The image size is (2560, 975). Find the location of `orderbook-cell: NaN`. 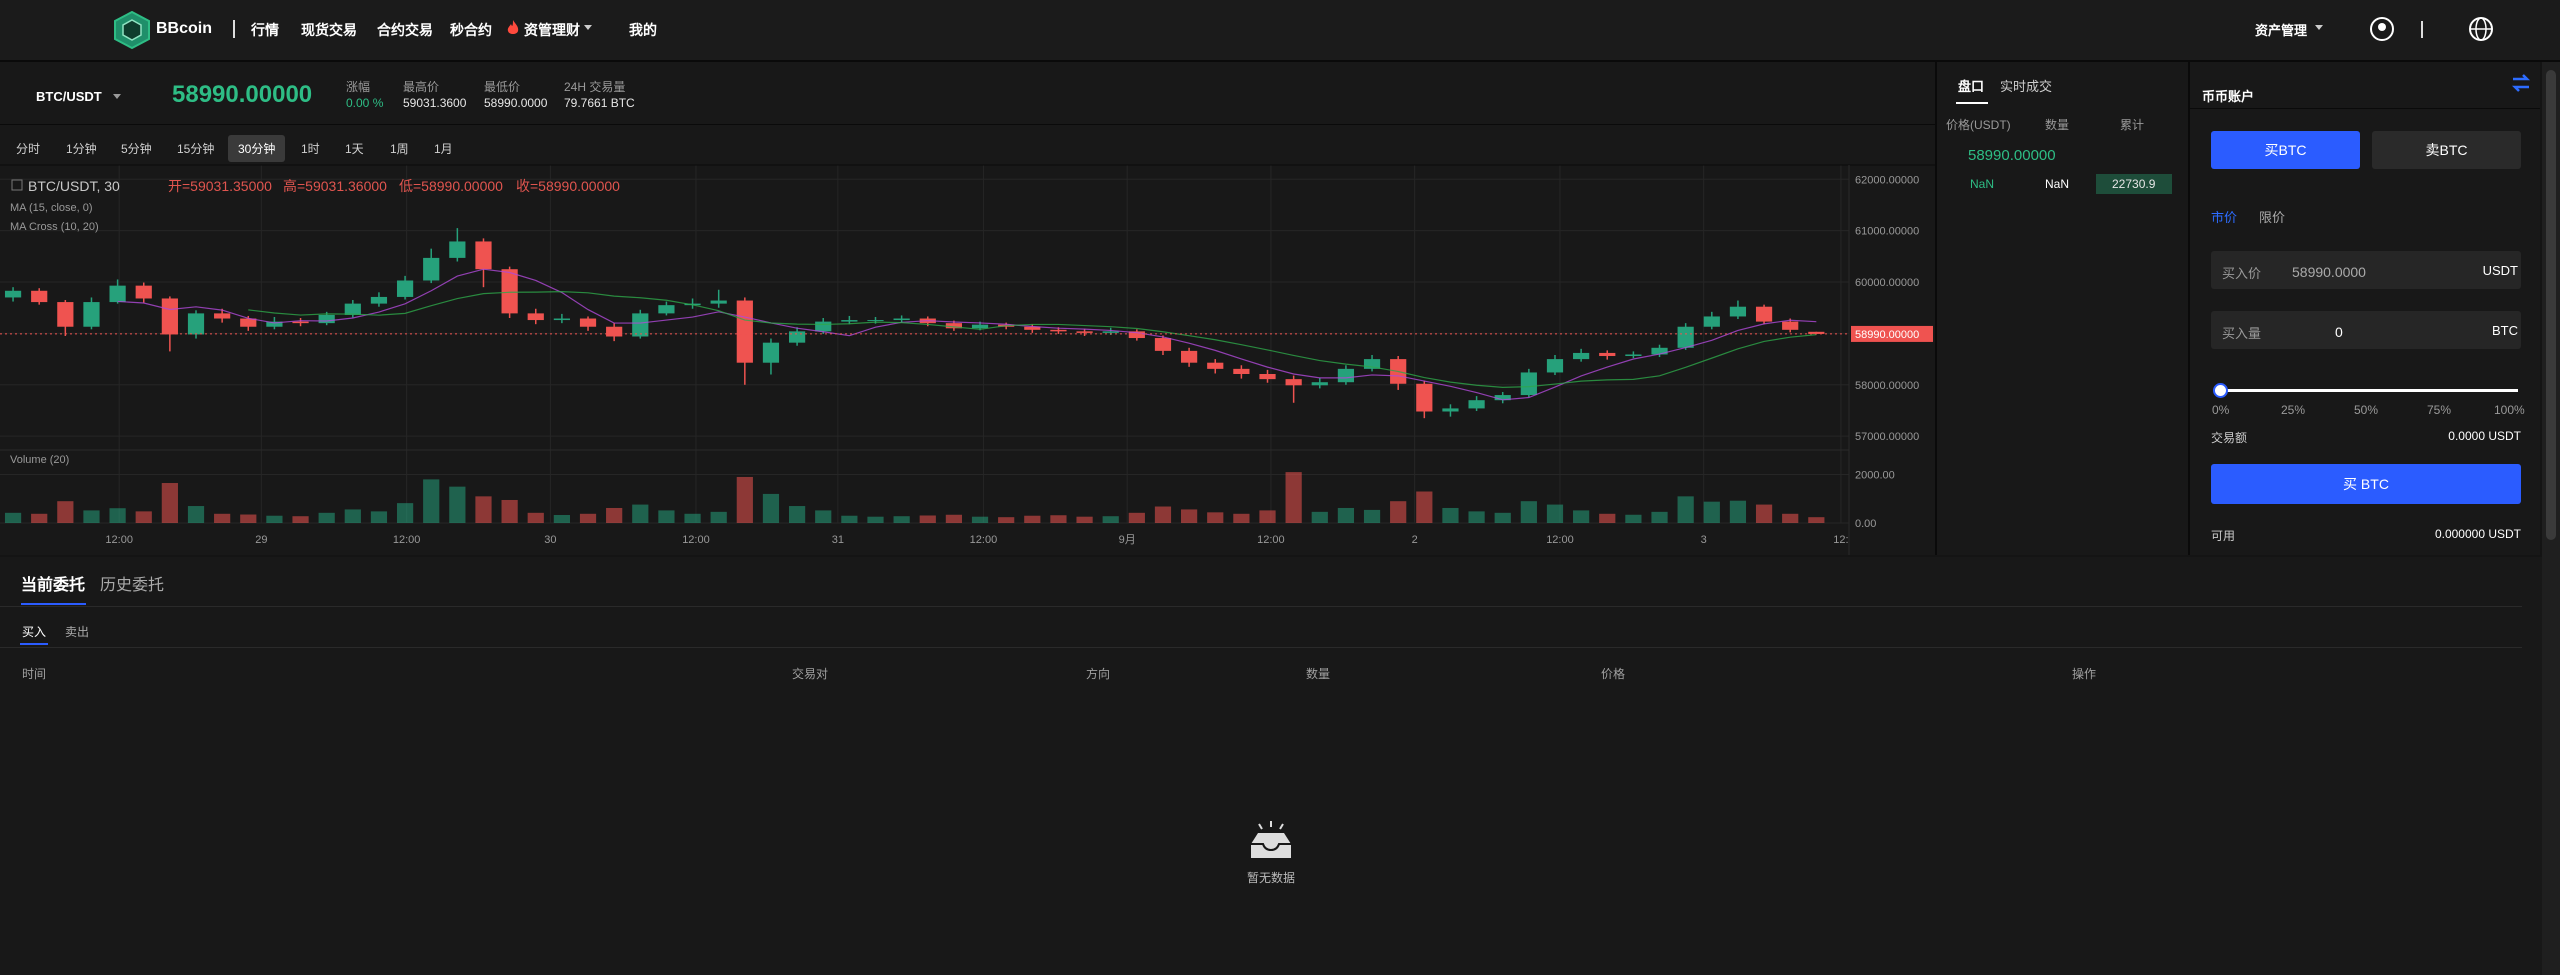

orderbook-cell: NaN is located at coordinates (1982, 184).